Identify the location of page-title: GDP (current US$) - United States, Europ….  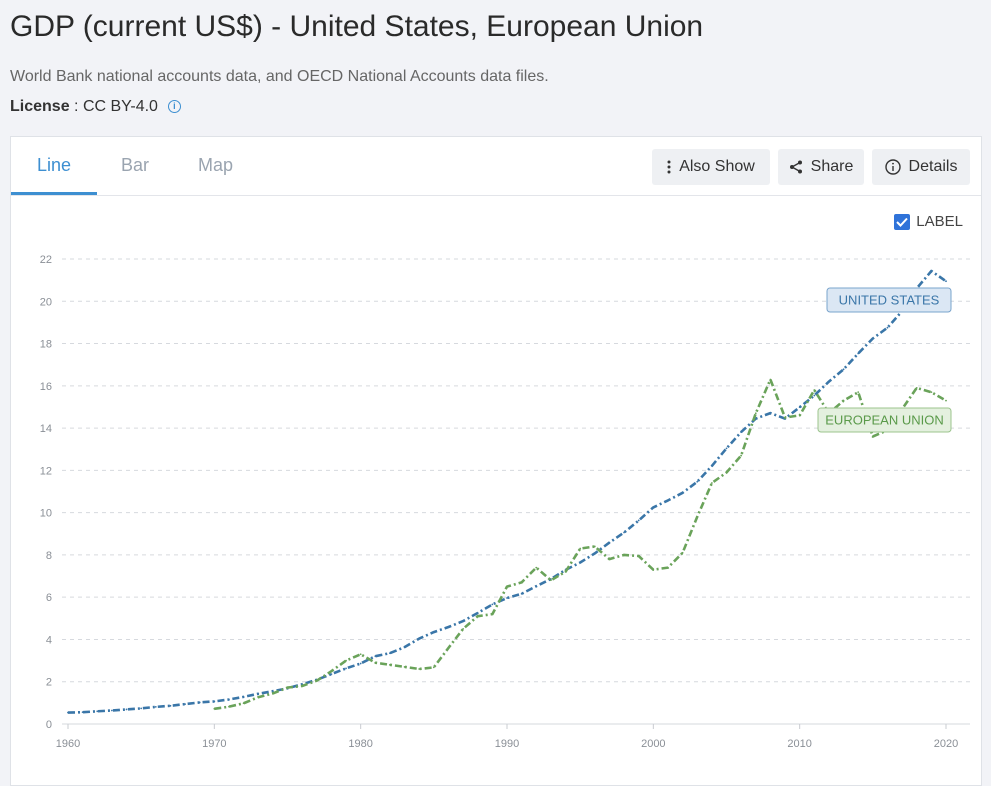
(357, 26).